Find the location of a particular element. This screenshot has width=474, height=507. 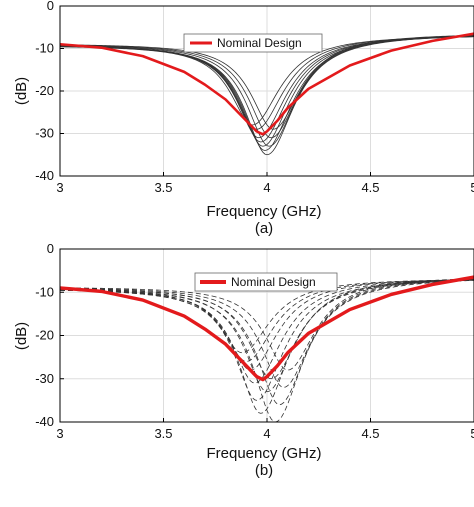

panel-label: (b) is located at coordinates (264, 470).